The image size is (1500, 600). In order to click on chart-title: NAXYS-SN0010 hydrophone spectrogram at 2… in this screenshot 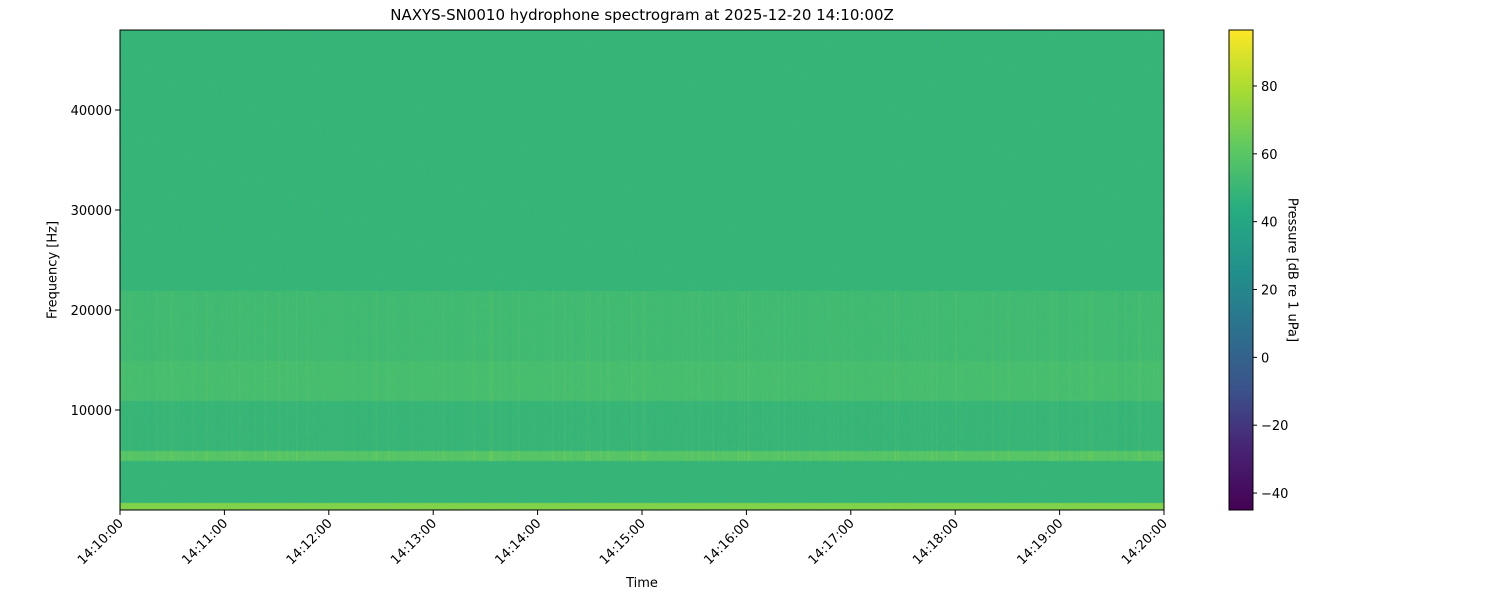, I will do `click(642, 15)`.